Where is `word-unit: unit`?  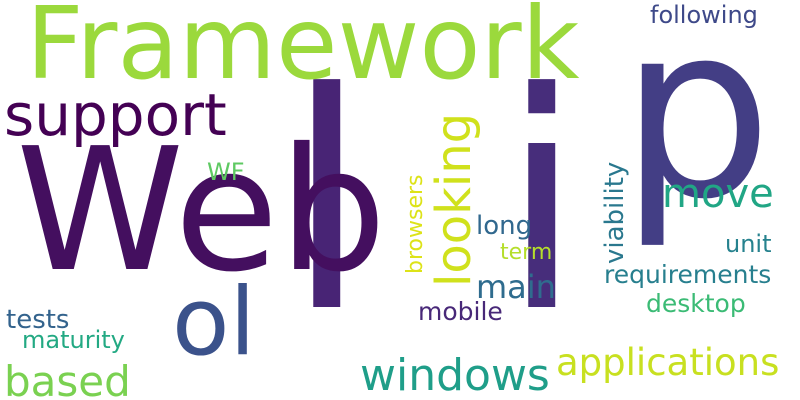 word-unit: unit is located at coordinates (748, 244).